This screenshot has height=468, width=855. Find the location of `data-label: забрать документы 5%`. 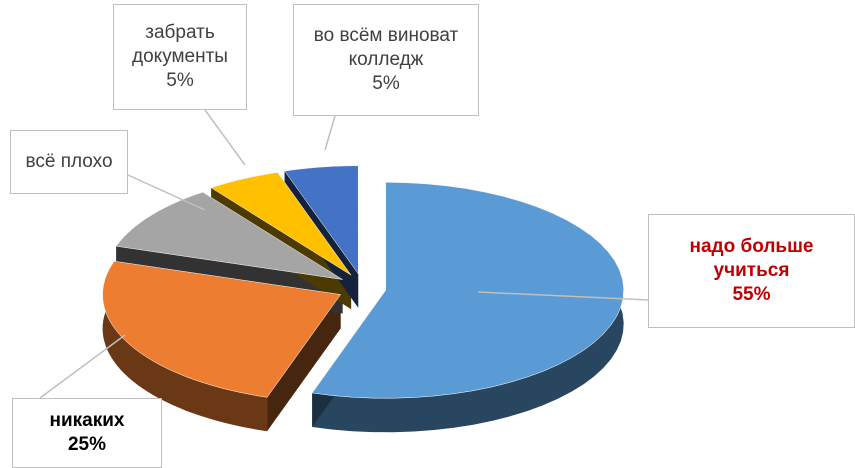

data-label: забрать документы 5% is located at coordinates (180, 57).